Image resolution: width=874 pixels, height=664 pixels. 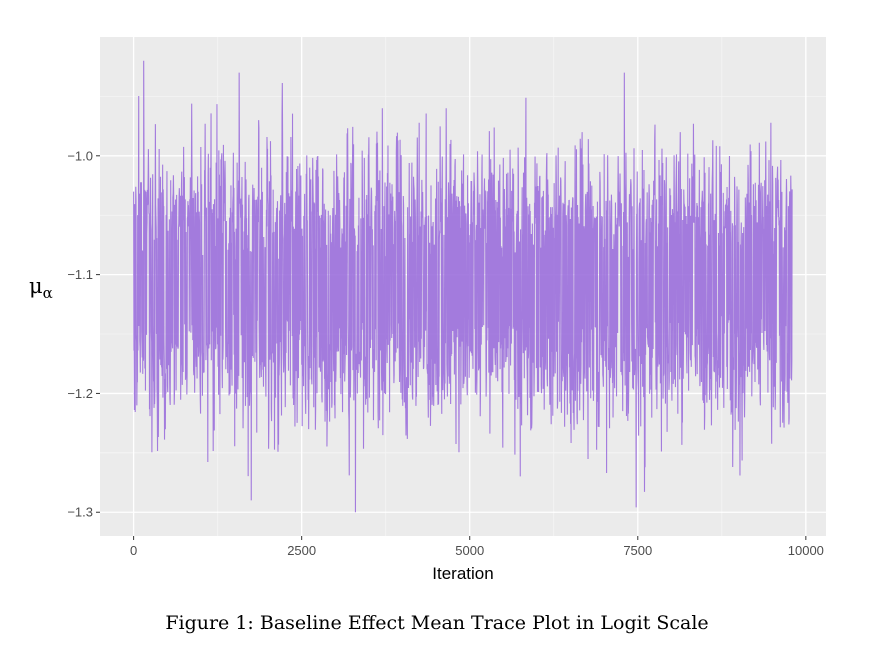 What do you see at coordinates (637, 550) in the screenshot?
I see `x-tick-label: 7500` at bounding box center [637, 550].